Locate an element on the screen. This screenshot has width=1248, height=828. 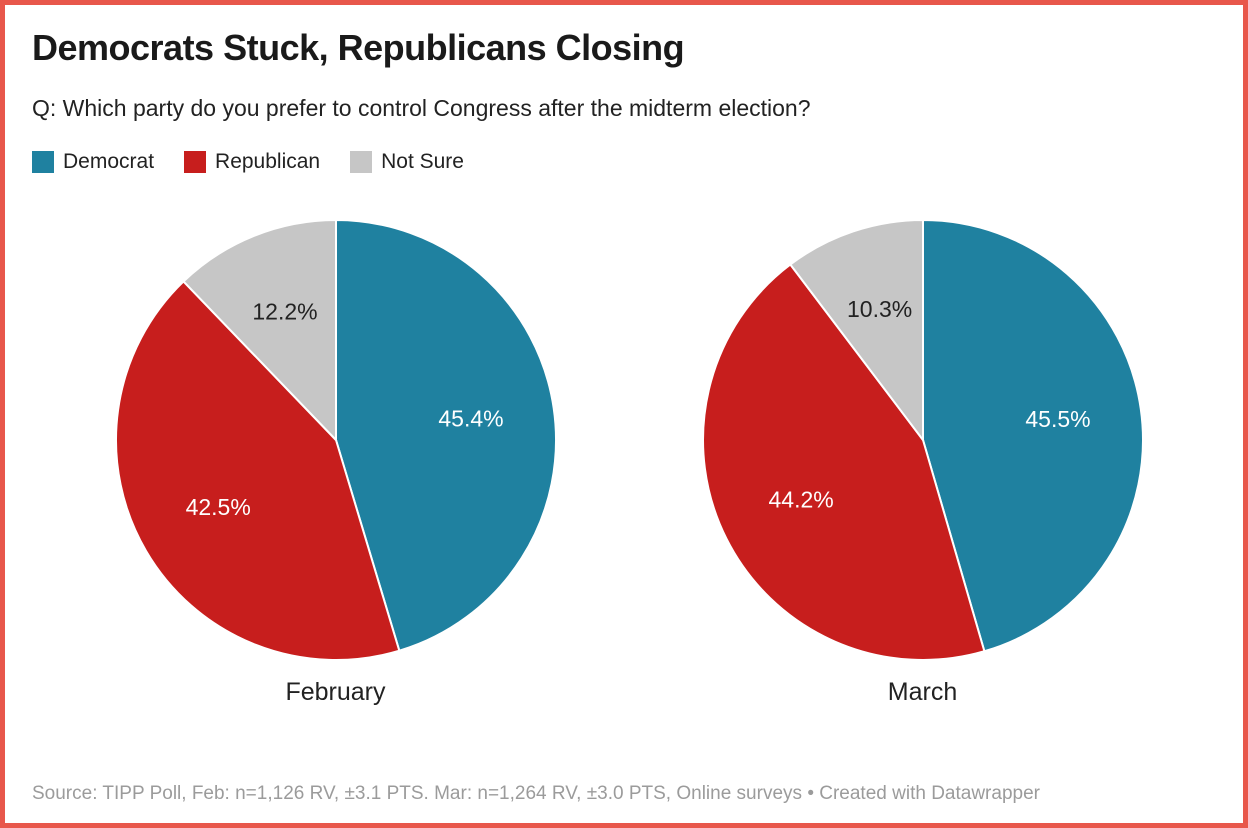
legend-item-not-sure: Not Sure is located at coordinates (407, 162).